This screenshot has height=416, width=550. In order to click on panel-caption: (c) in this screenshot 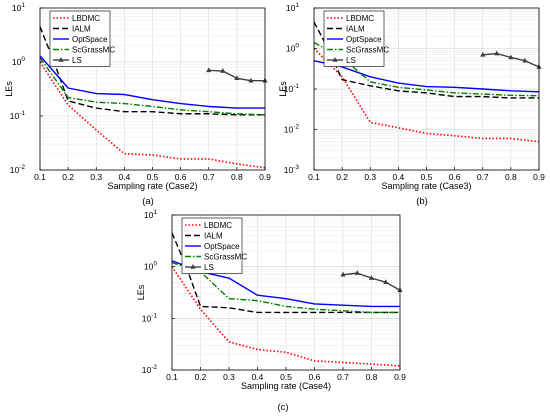, I will do `click(282, 407)`.